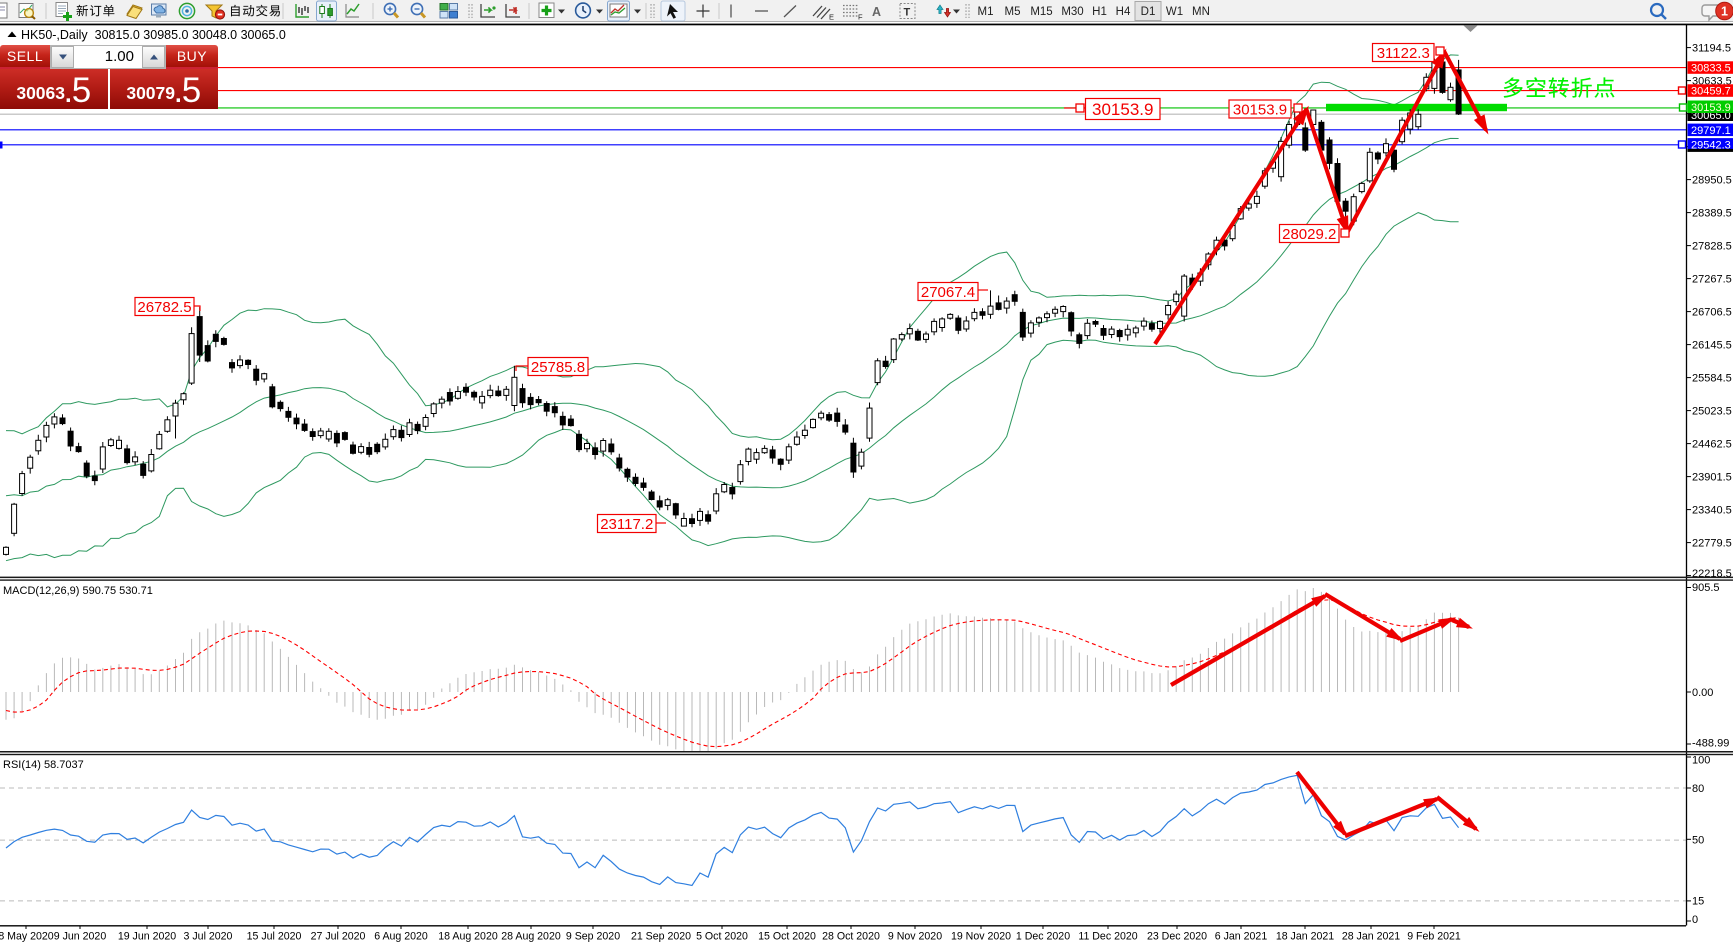  What do you see at coordinates (1712, 511) in the screenshot?
I see `svg-text: 23340.5` at bounding box center [1712, 511].